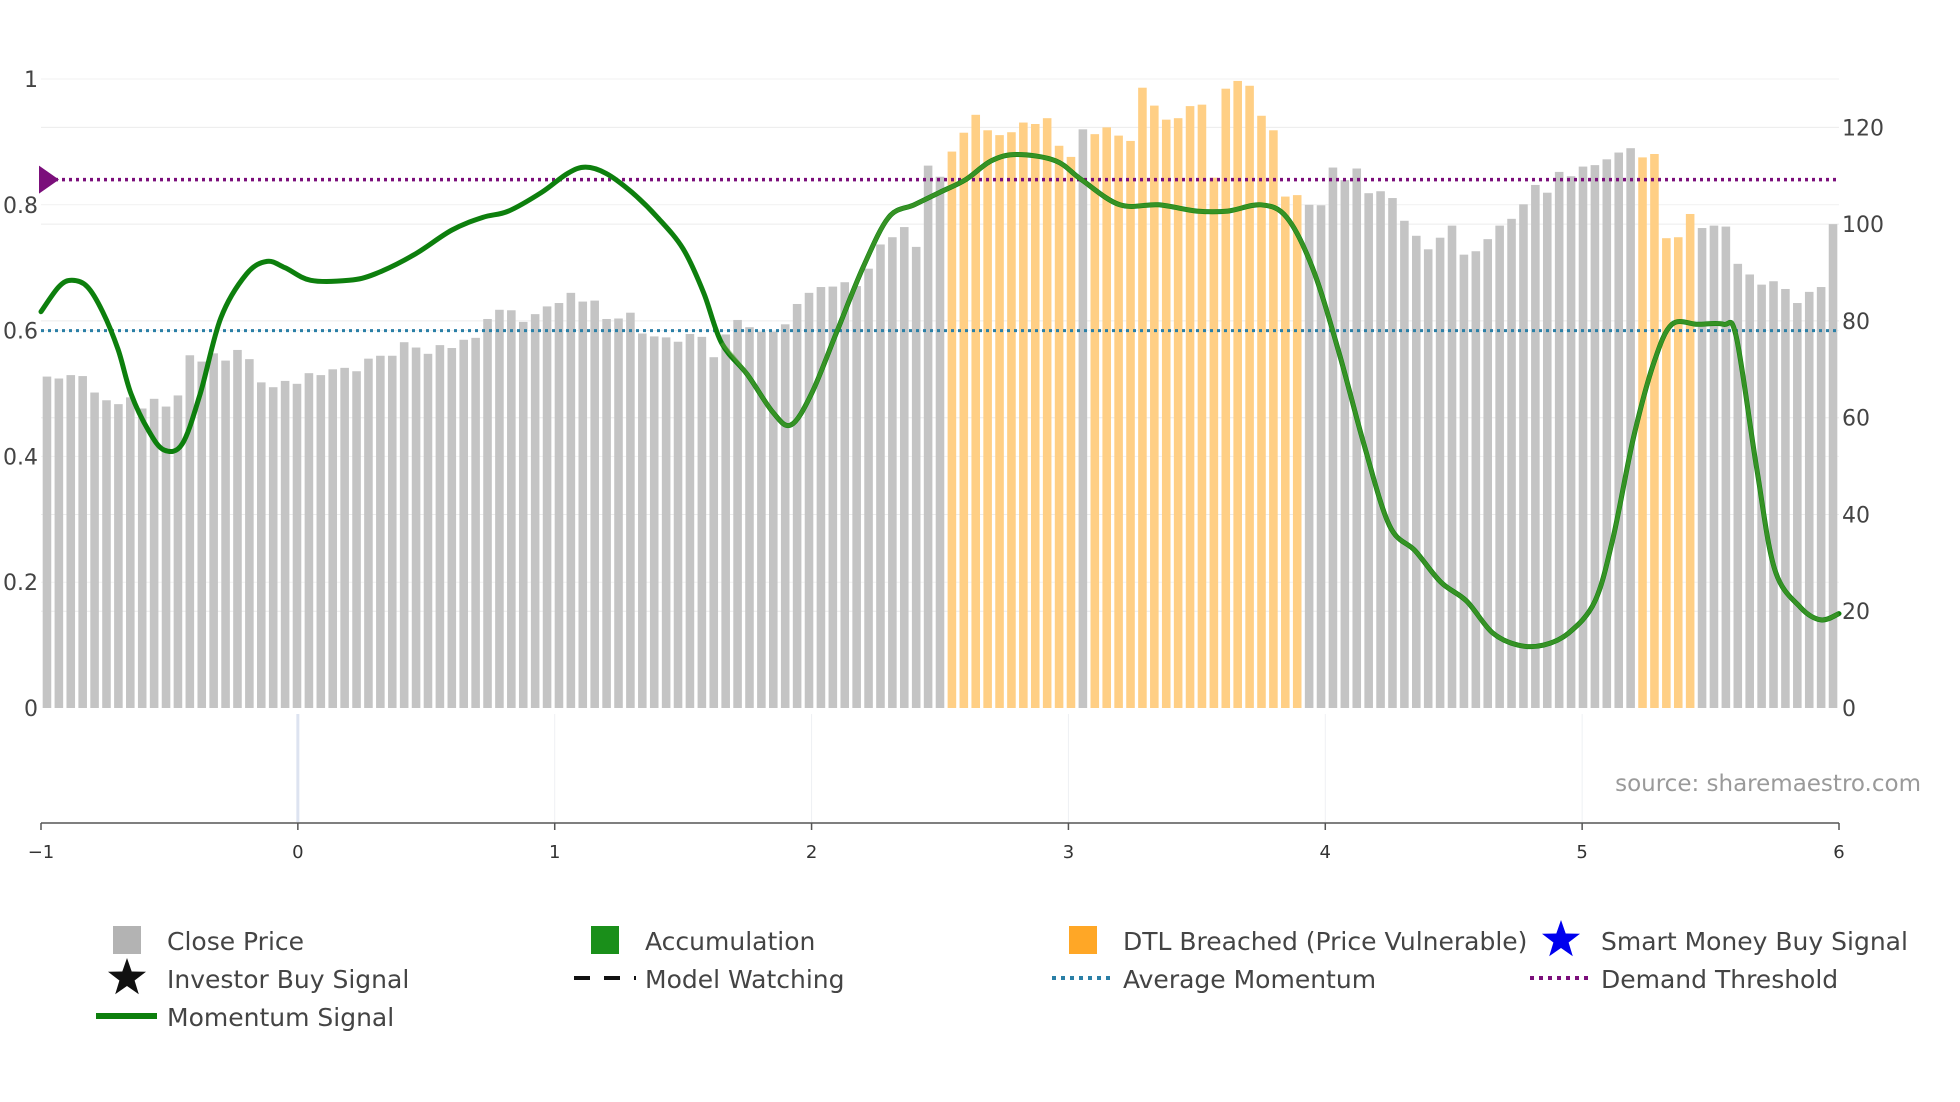  Describe the element at coordinates (940, 826) in the screenshot. I see `x-tick-marks` at that location.